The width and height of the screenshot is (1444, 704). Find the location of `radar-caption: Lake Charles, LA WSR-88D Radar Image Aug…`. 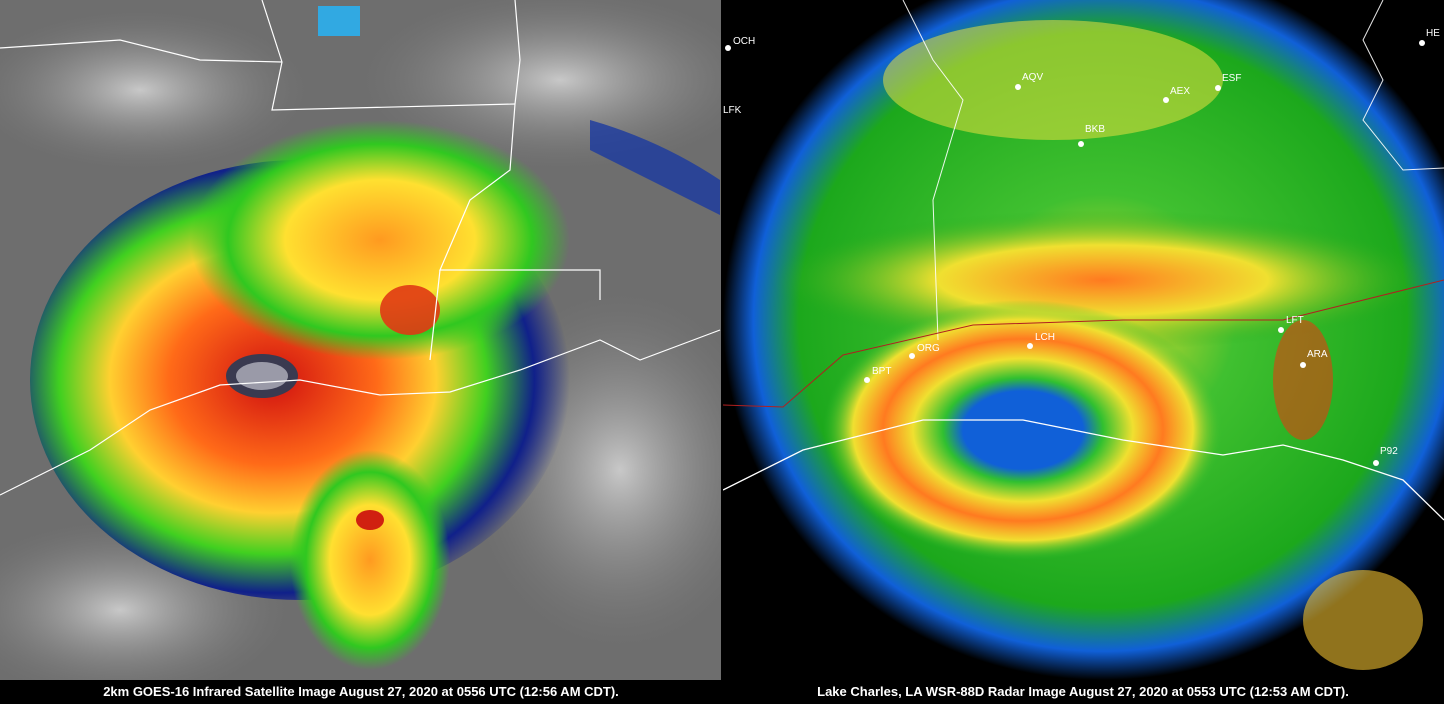

radar-caption: Lake Charles, LA WSR-88D Radar Image Aug… is located at coordinates (1083, 691).